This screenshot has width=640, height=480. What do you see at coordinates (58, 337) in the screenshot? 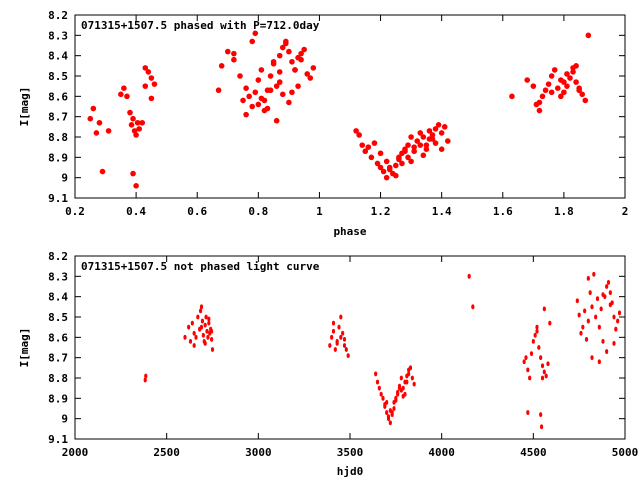
I see `y-tick-label: 8.6` at bounding box center [58, 337].